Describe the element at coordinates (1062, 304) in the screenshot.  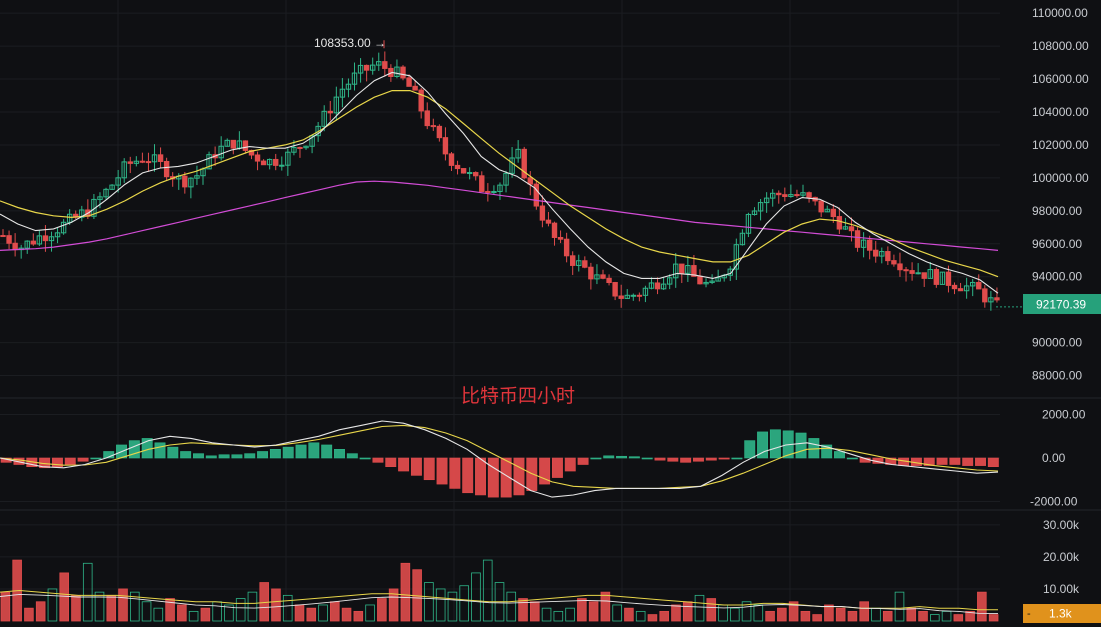
I see `last-price-badge: 92170.39` at that location.